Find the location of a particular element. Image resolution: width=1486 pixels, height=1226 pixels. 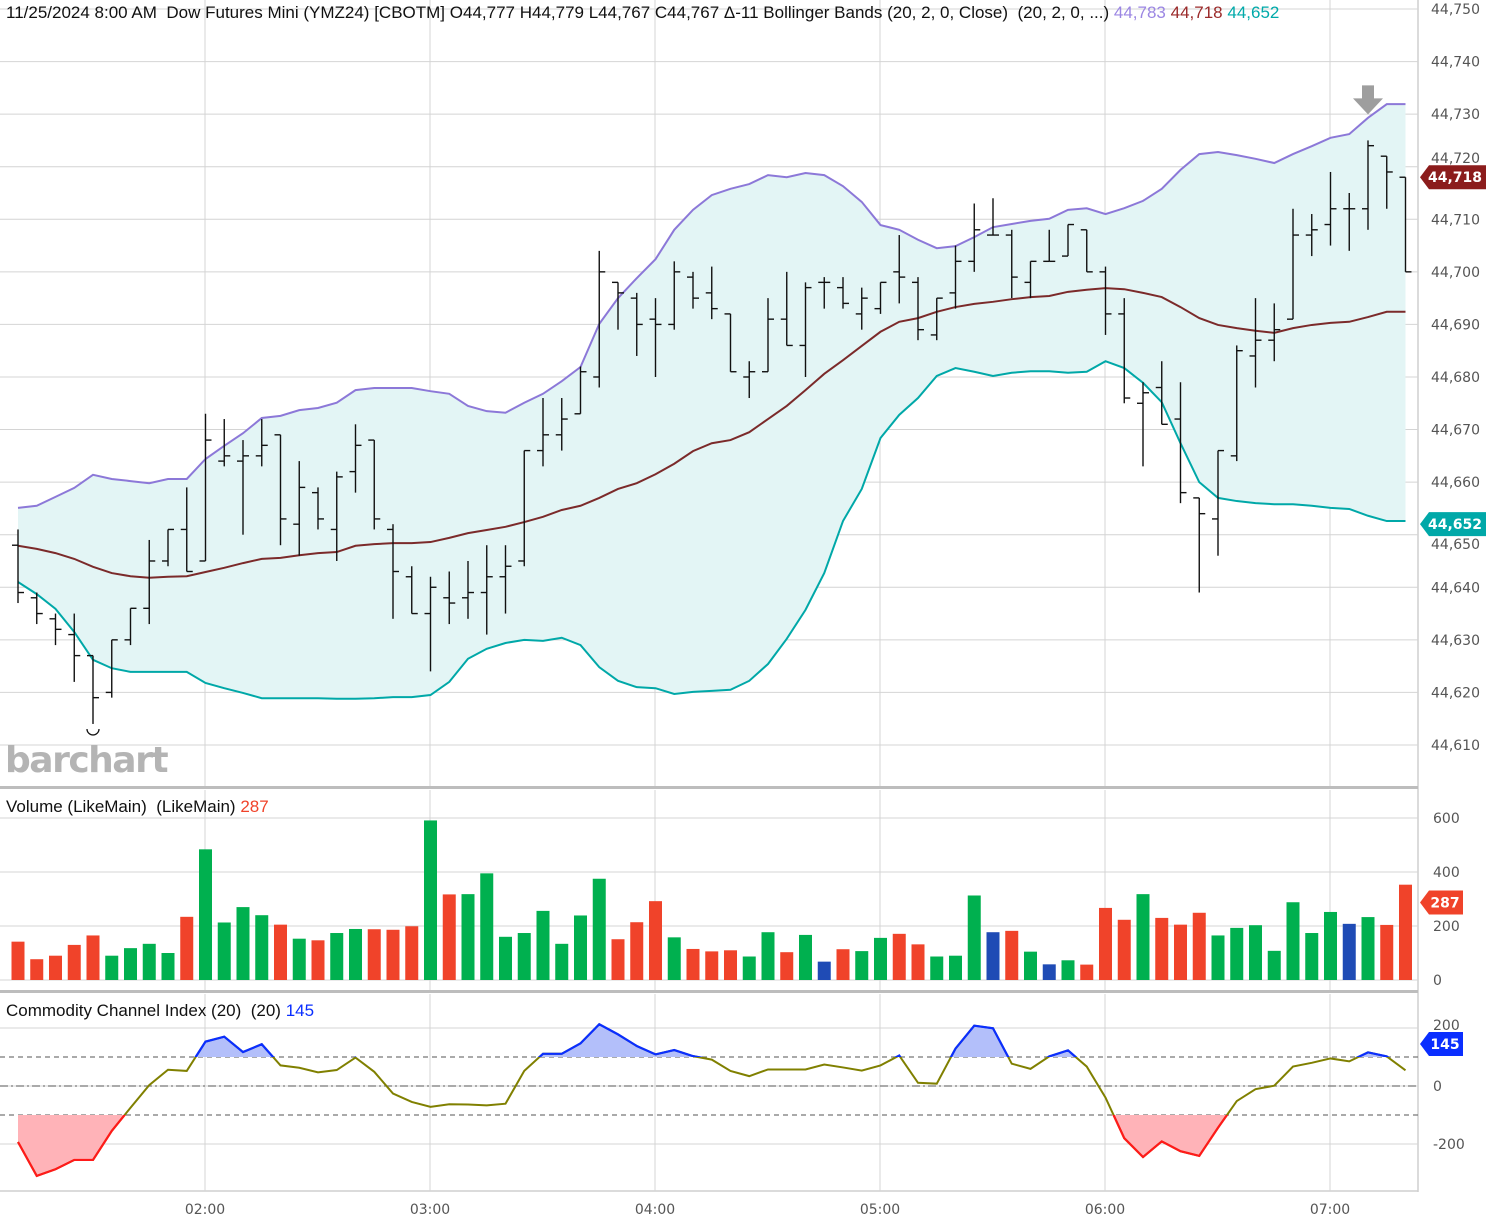

header-ohlc: O44,777 H44,779 L44,767 C44,767 is located at coordinates (584, 12).